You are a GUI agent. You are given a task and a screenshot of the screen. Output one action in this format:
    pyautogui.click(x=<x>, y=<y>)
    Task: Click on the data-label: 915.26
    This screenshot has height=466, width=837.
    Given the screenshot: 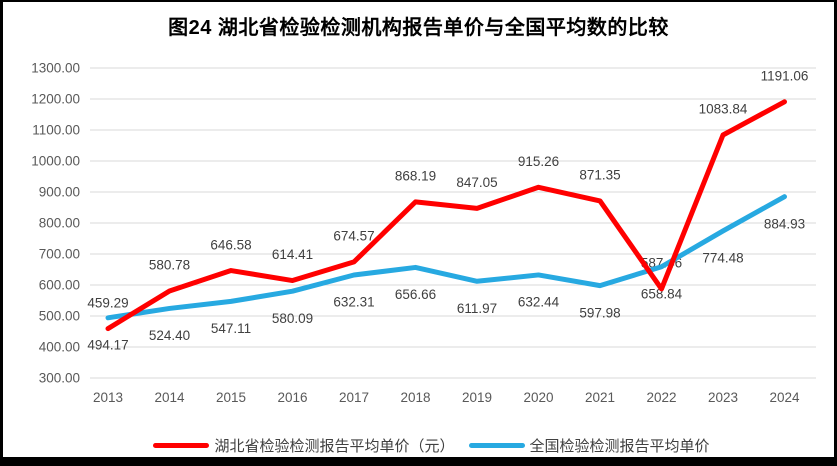 What is the action you would take?
    pyautogui.click(x=538, y=161)
    